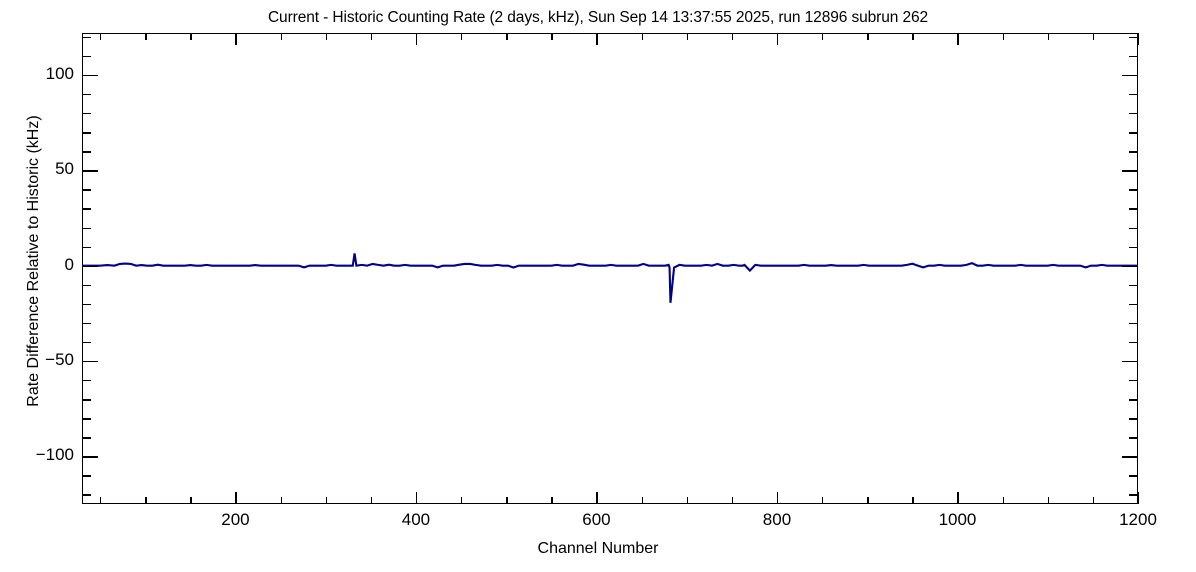 The height and width of the screenshot is (572, 1196). I want to click on x-axis-tick-labels: 200 400 600 800 1000 1200, so click(598, 523).